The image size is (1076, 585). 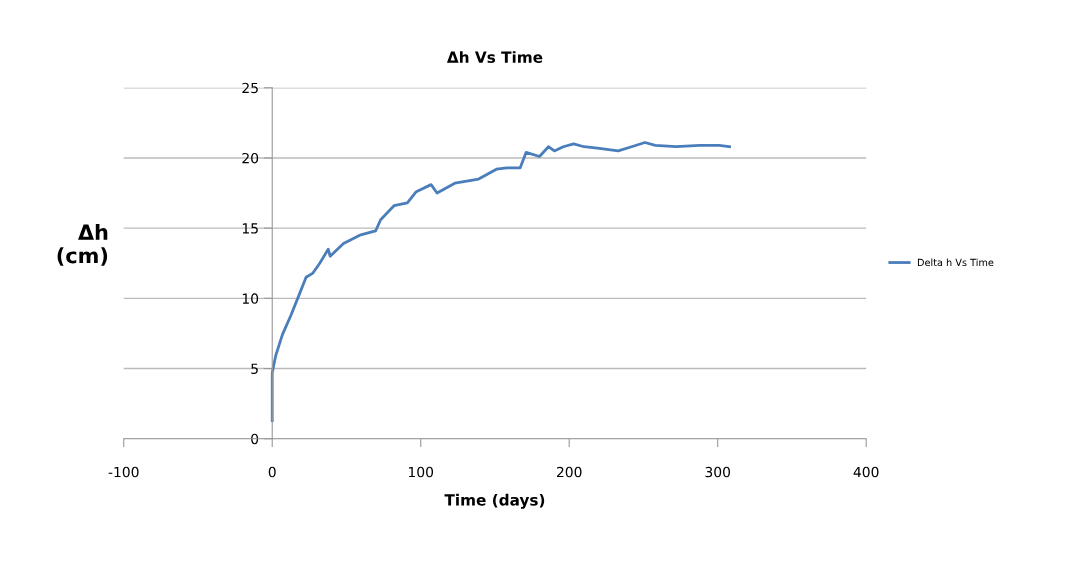 What do you see at coordinates (82, 244) in the screenshot?
I see `y-axis-title: Δh (cm)` at bounding box center [82, 244].